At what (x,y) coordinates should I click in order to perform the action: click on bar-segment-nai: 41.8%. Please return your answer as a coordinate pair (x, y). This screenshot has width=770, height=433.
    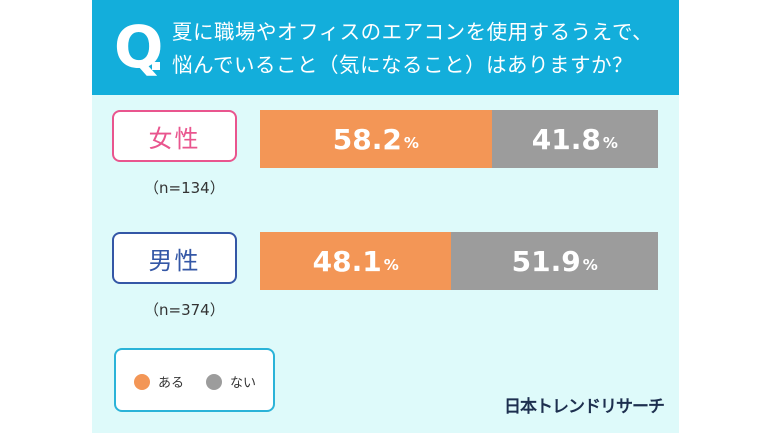
    Looking at the image, I should click on (574, 139).